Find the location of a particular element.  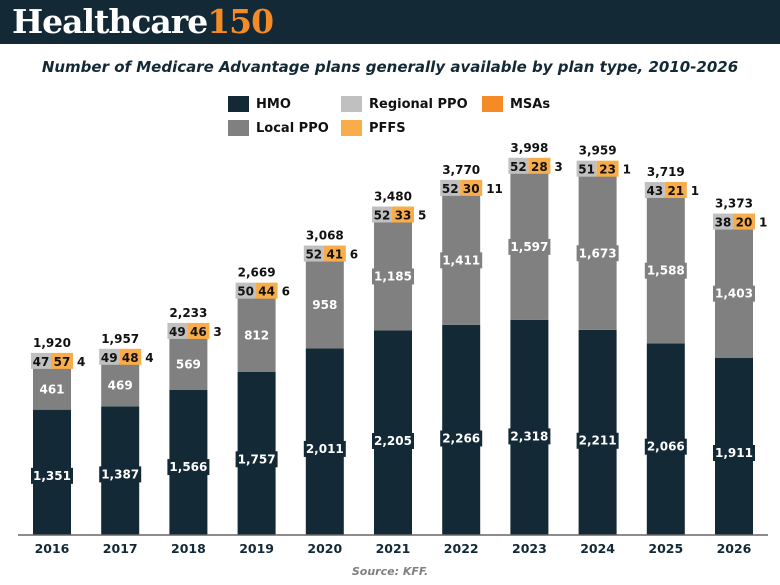

label-msas-2019: 6 is located at coordinates (286, 292).